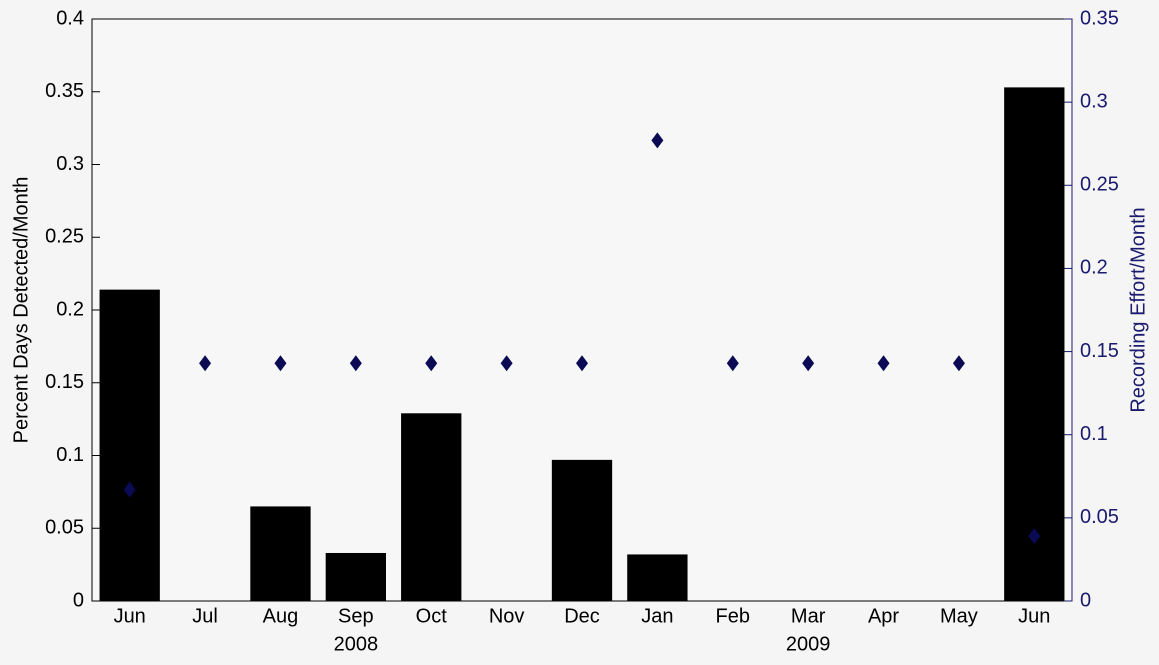 This screenshot has width=1159, height=665. Describe the element at coordinates (70, 164) in the screenshot. I see `y-tick-label: 0.3` at that location.